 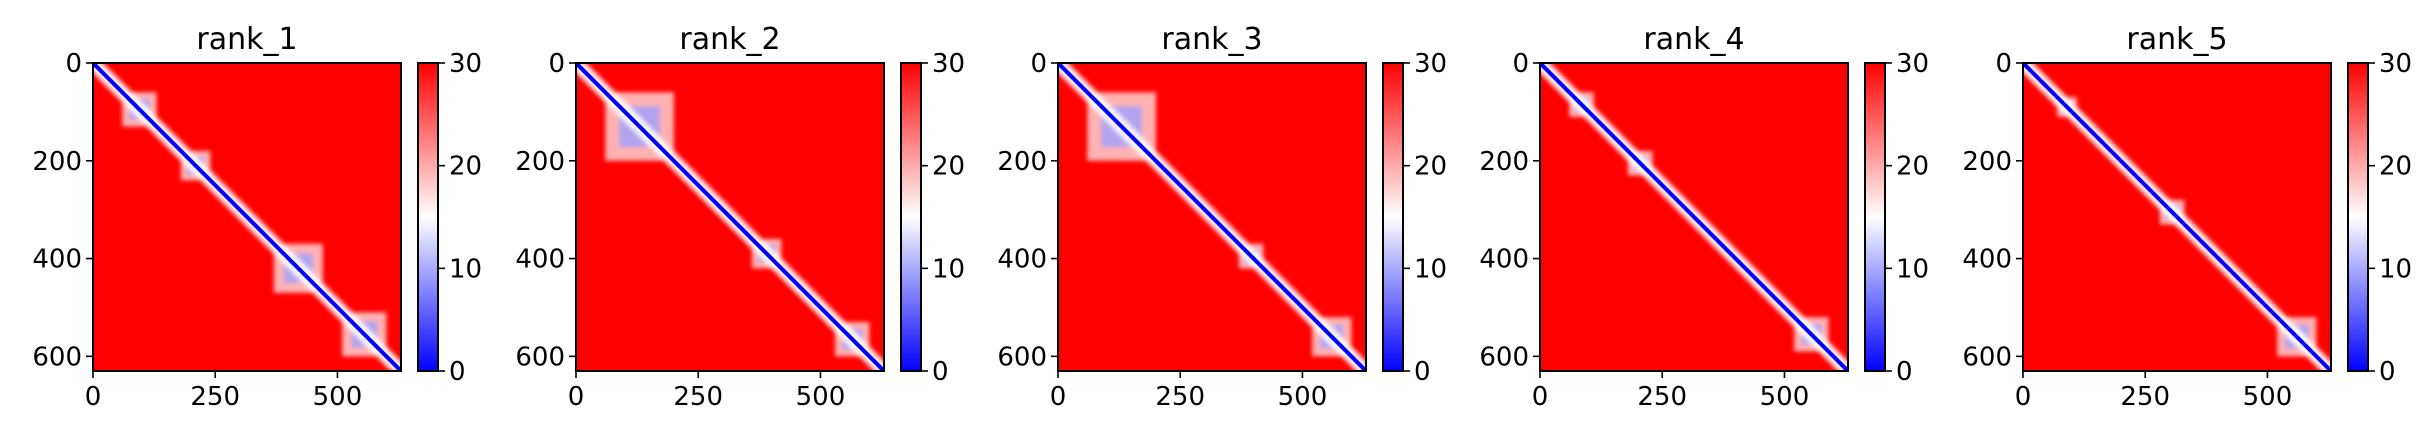 I want to click on panel-title: rank_1, so click(x=246, y=39).